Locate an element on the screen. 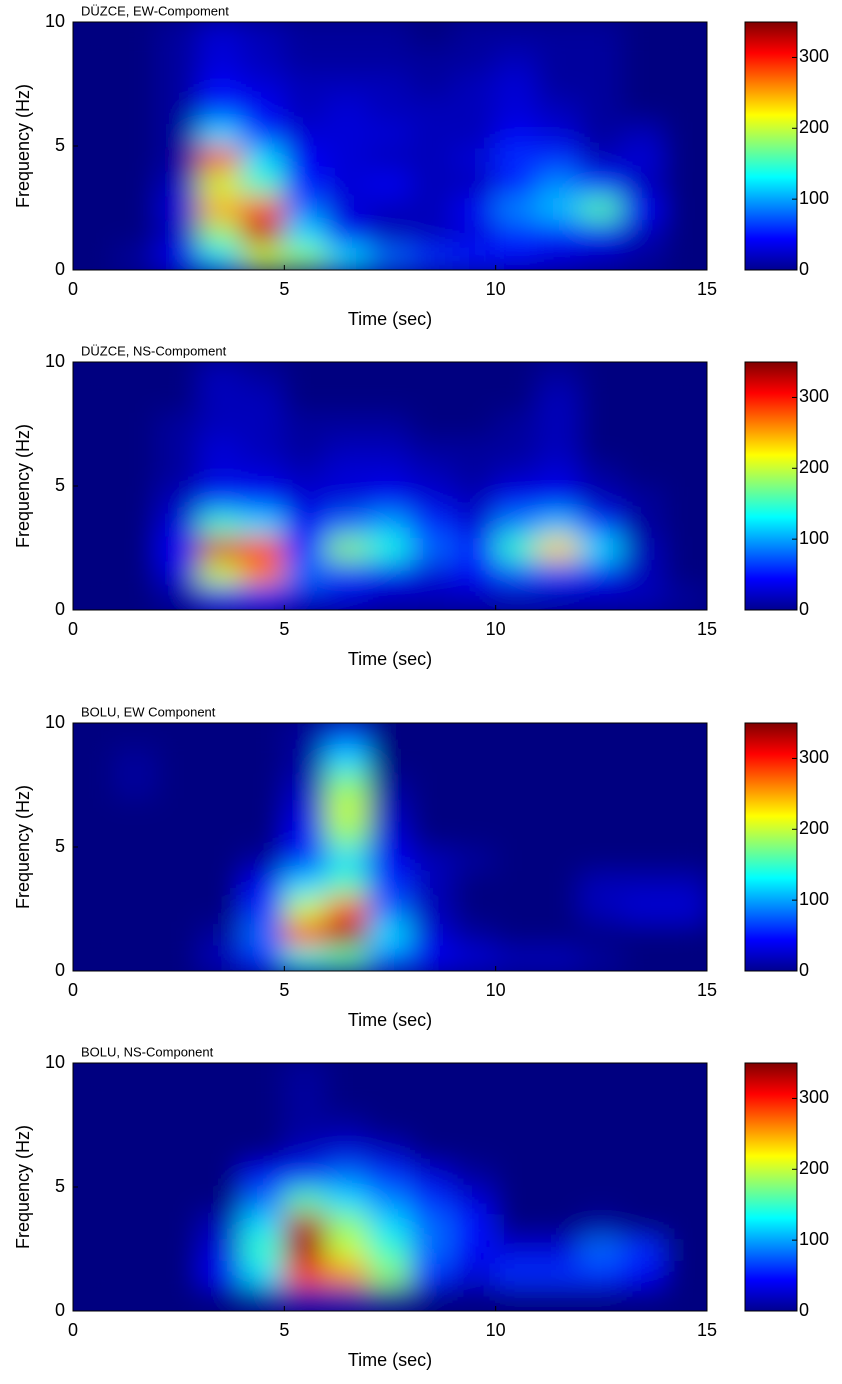 Image resolution: width=842 pixels, height=1384 pixels. colorbar is located at coordinates (771, 1187).